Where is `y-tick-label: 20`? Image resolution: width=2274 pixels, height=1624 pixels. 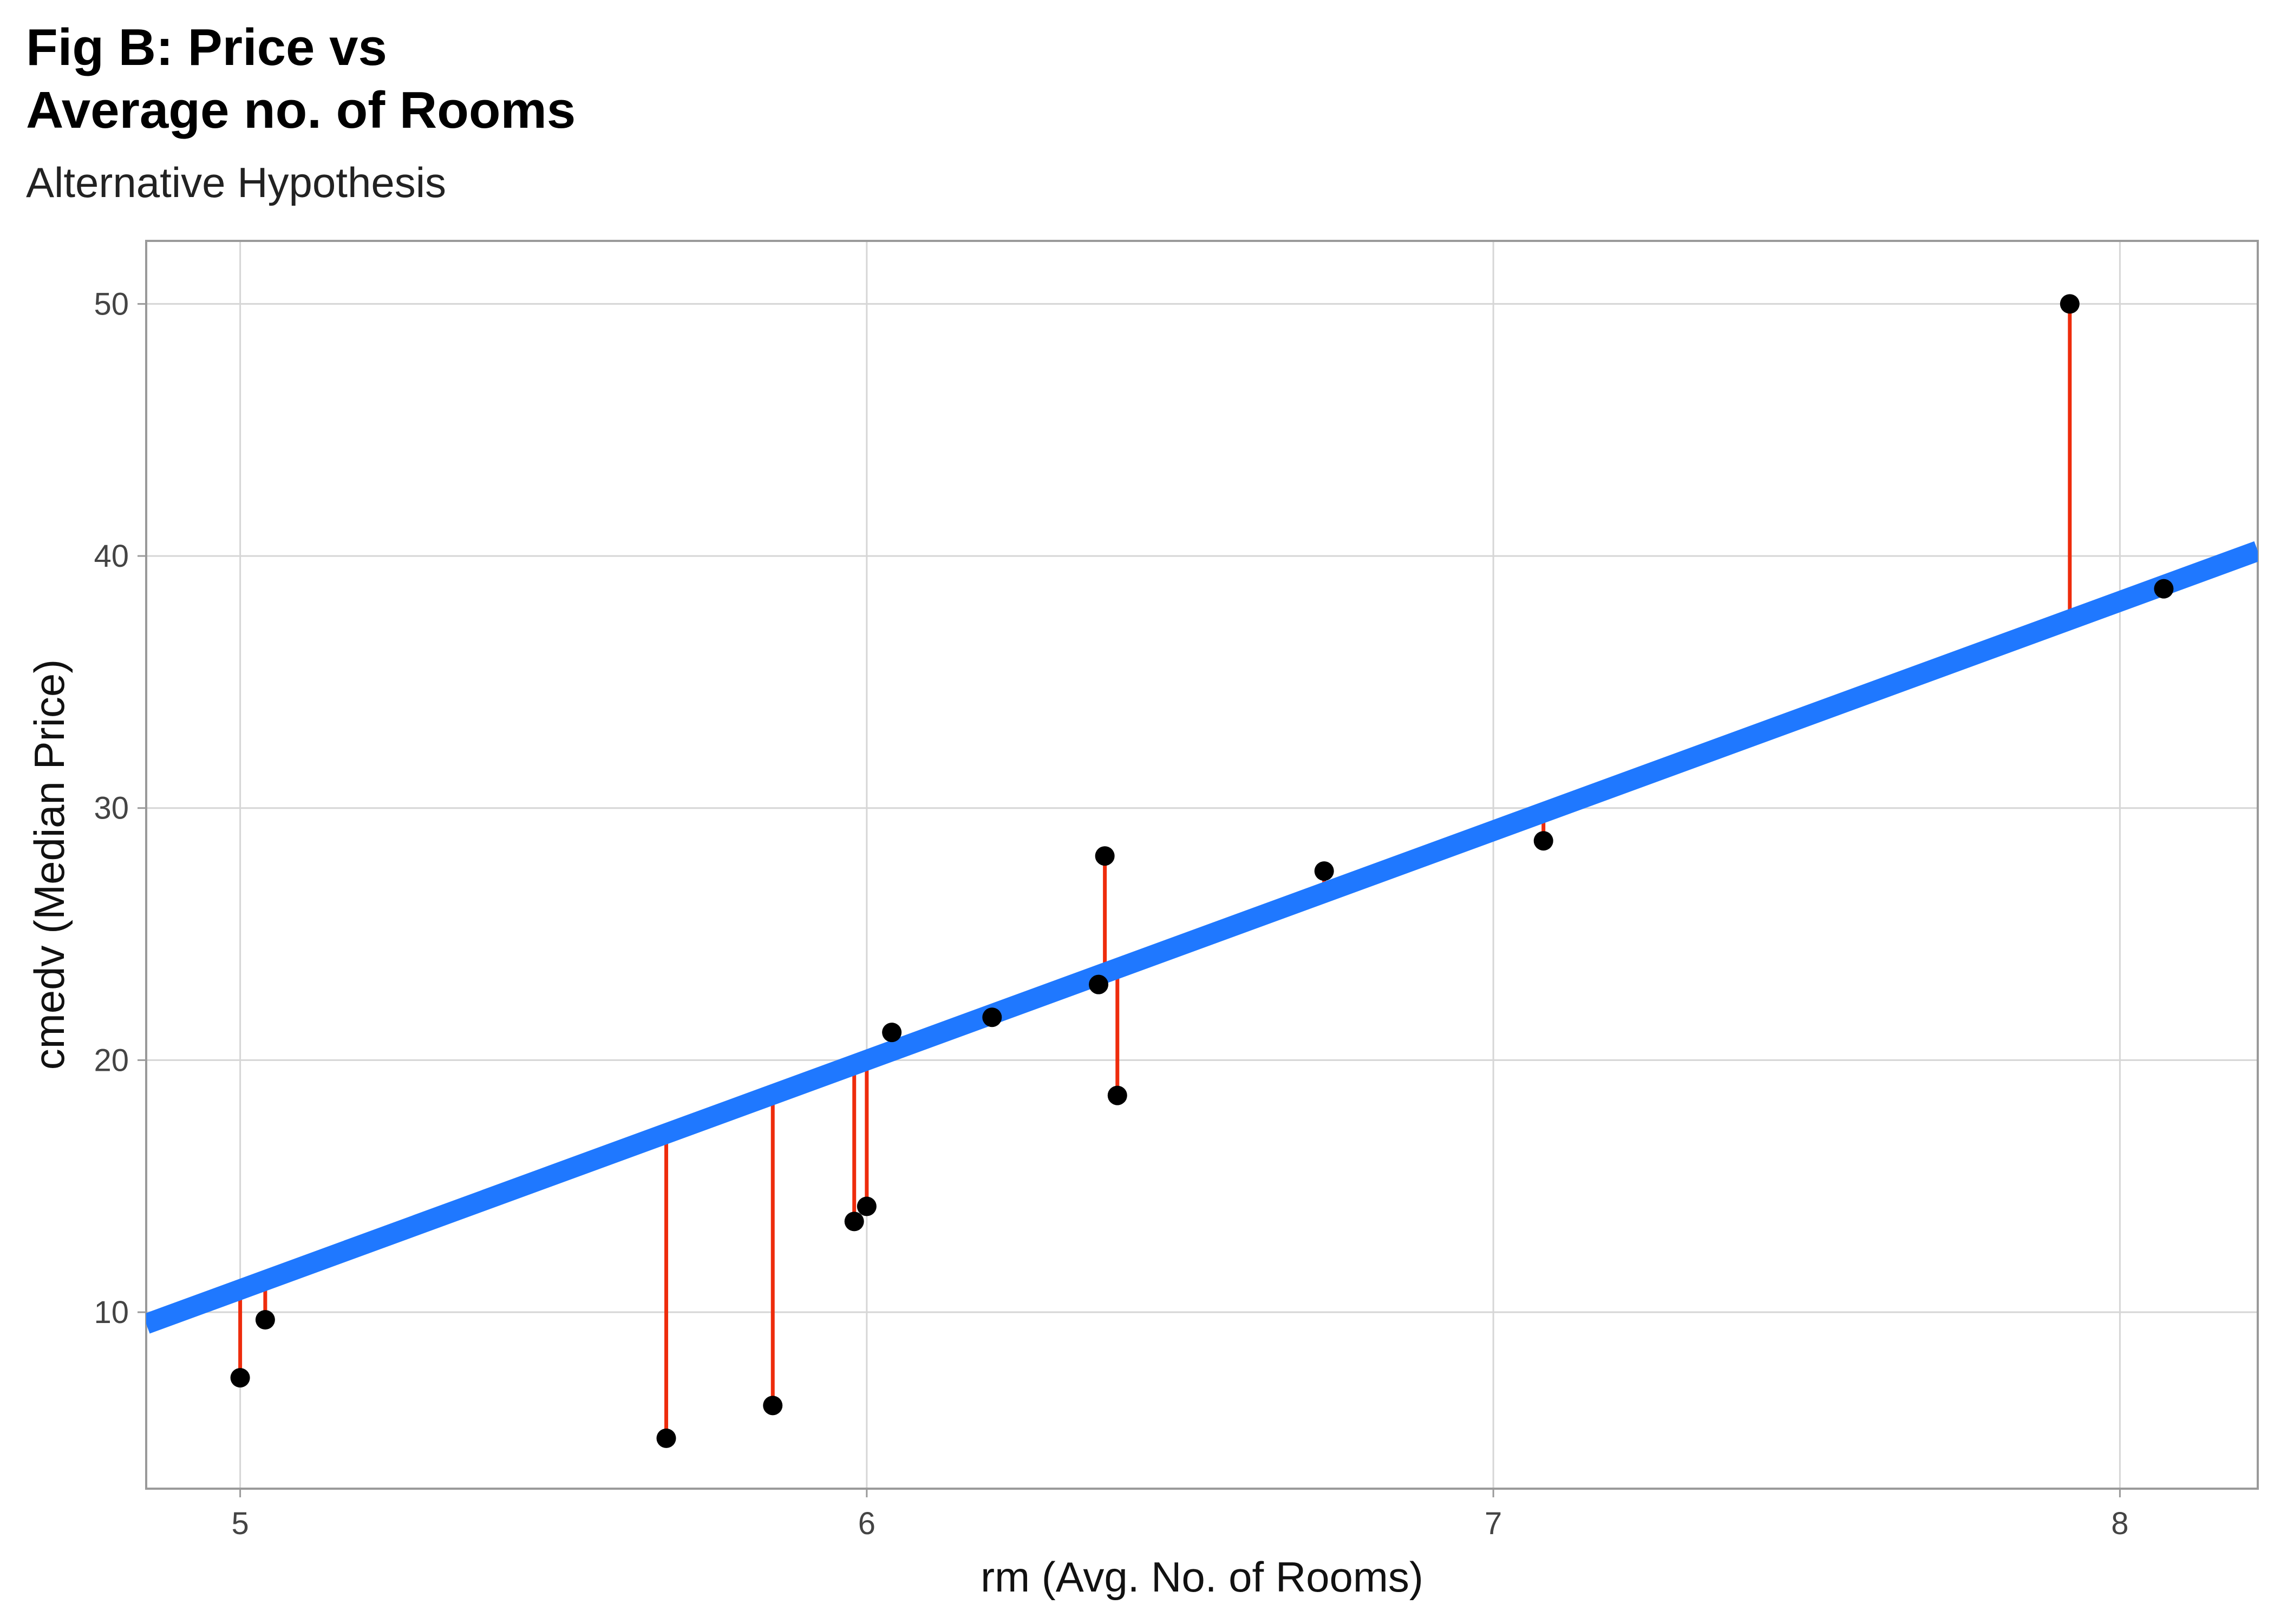 y-tick-label: 20 is located at coordinates (112, 1060).